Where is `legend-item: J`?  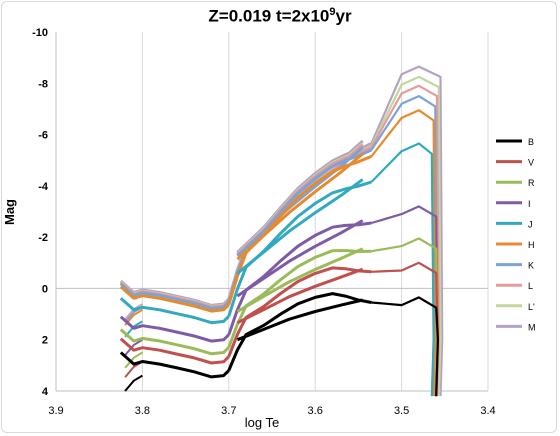
legend-item: J is located at coordinates (514, 224).